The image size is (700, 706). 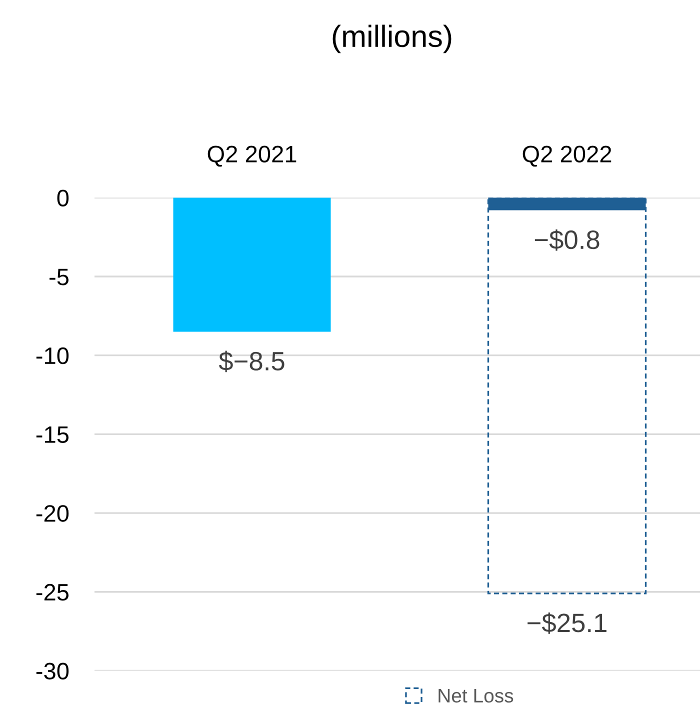 What do you see at coordinates (567, 623) in the screenshot?
I see `data-label: −$25.1` at bounding box center [567, 623].